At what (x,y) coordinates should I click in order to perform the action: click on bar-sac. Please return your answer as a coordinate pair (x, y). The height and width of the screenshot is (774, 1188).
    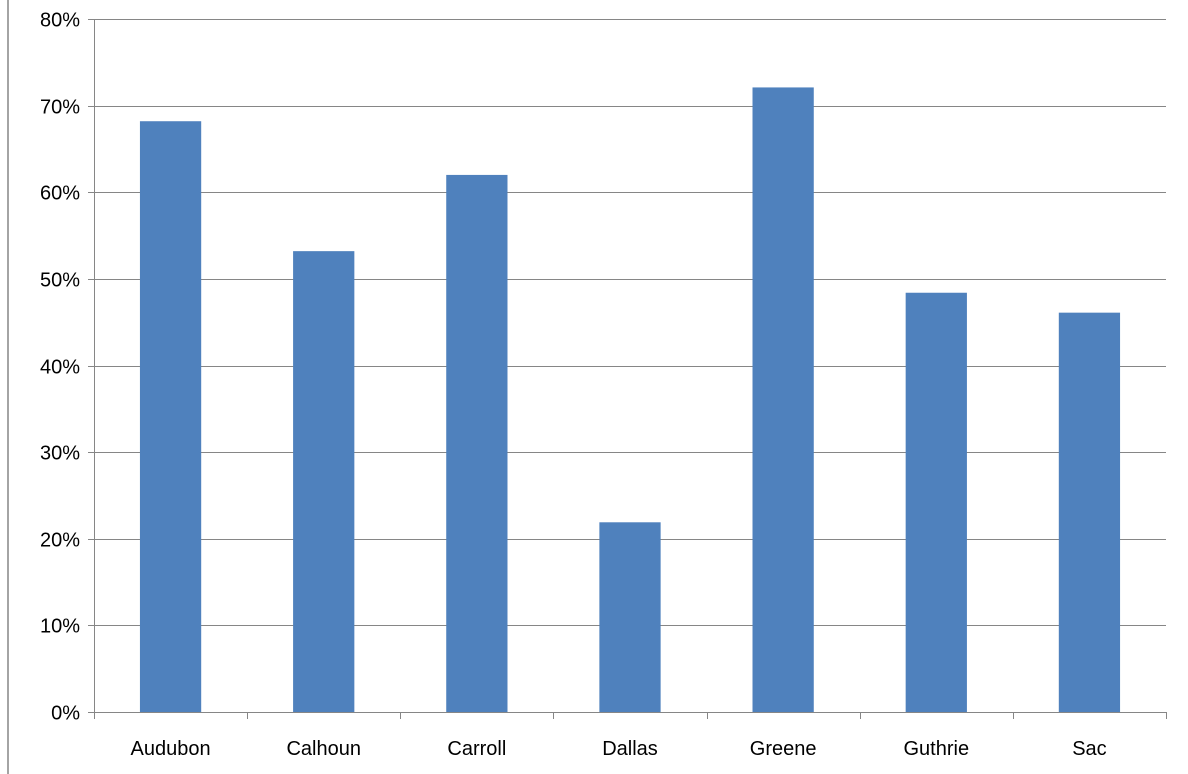
    Looking at the image, I should click on (1089, 512).